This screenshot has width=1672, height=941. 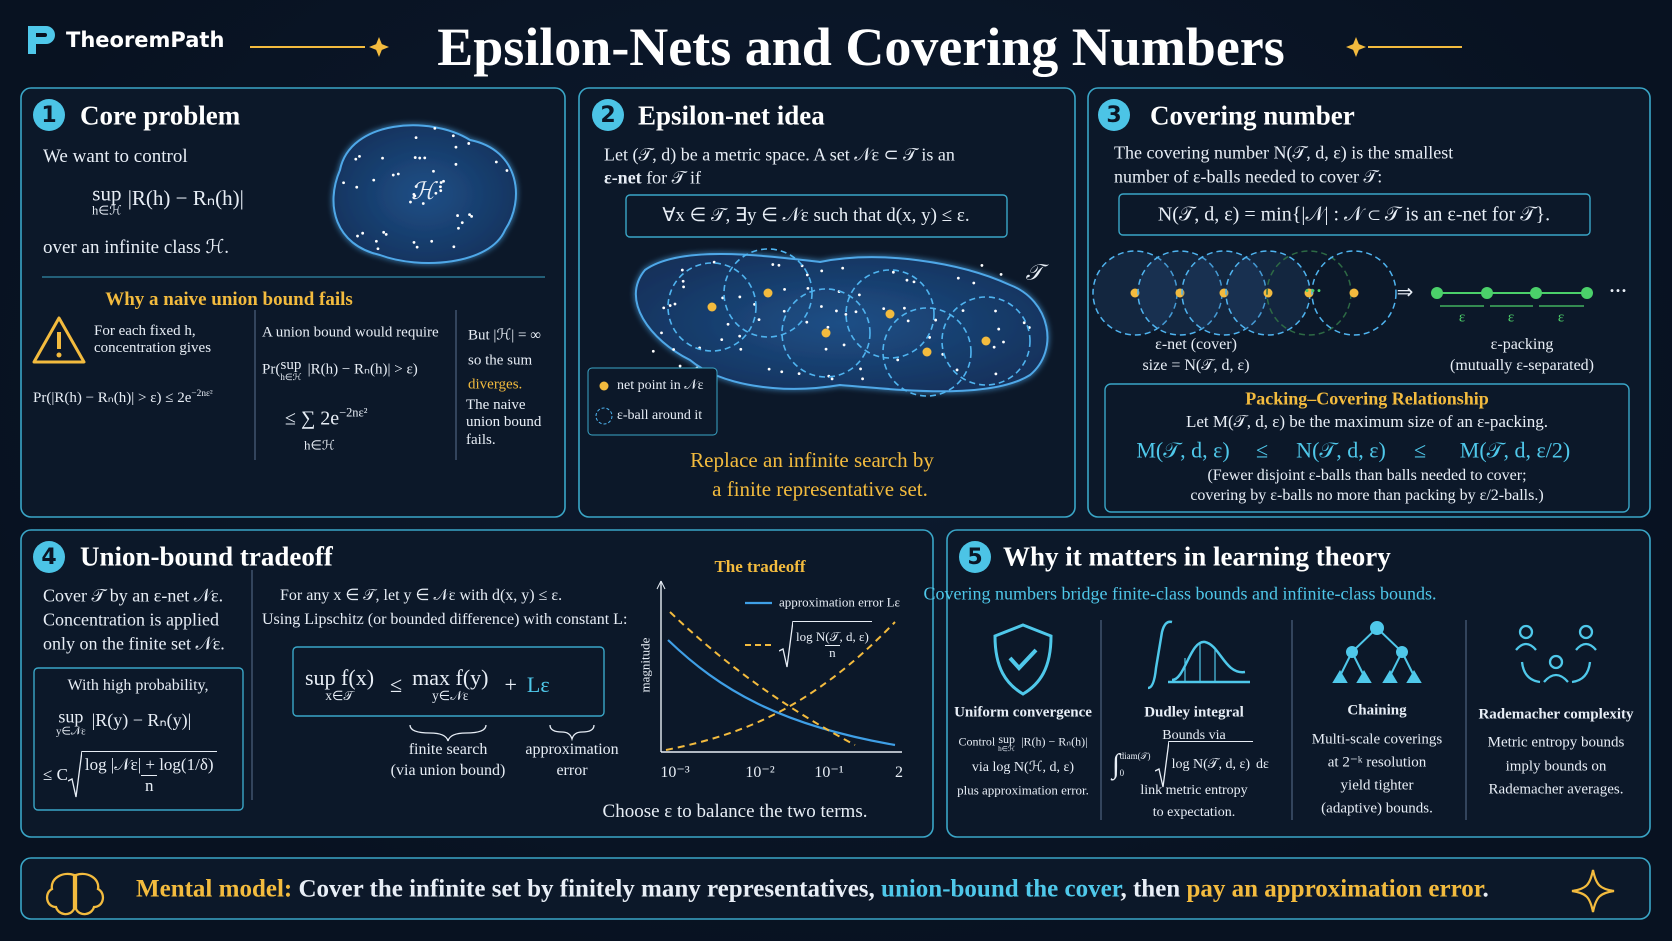 What do you see at coordinates (339, 684) in the screenshot?
I see `operator: sup f(x) x∈𝒯` at bounding box center [339, 684].